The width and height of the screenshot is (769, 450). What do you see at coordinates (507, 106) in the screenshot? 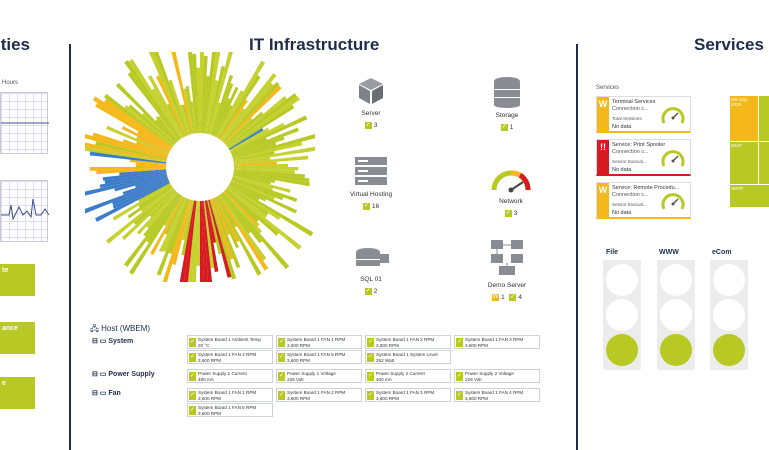
I see `device-storage: Storage ✓ 1` at bounding box center [507, 106].